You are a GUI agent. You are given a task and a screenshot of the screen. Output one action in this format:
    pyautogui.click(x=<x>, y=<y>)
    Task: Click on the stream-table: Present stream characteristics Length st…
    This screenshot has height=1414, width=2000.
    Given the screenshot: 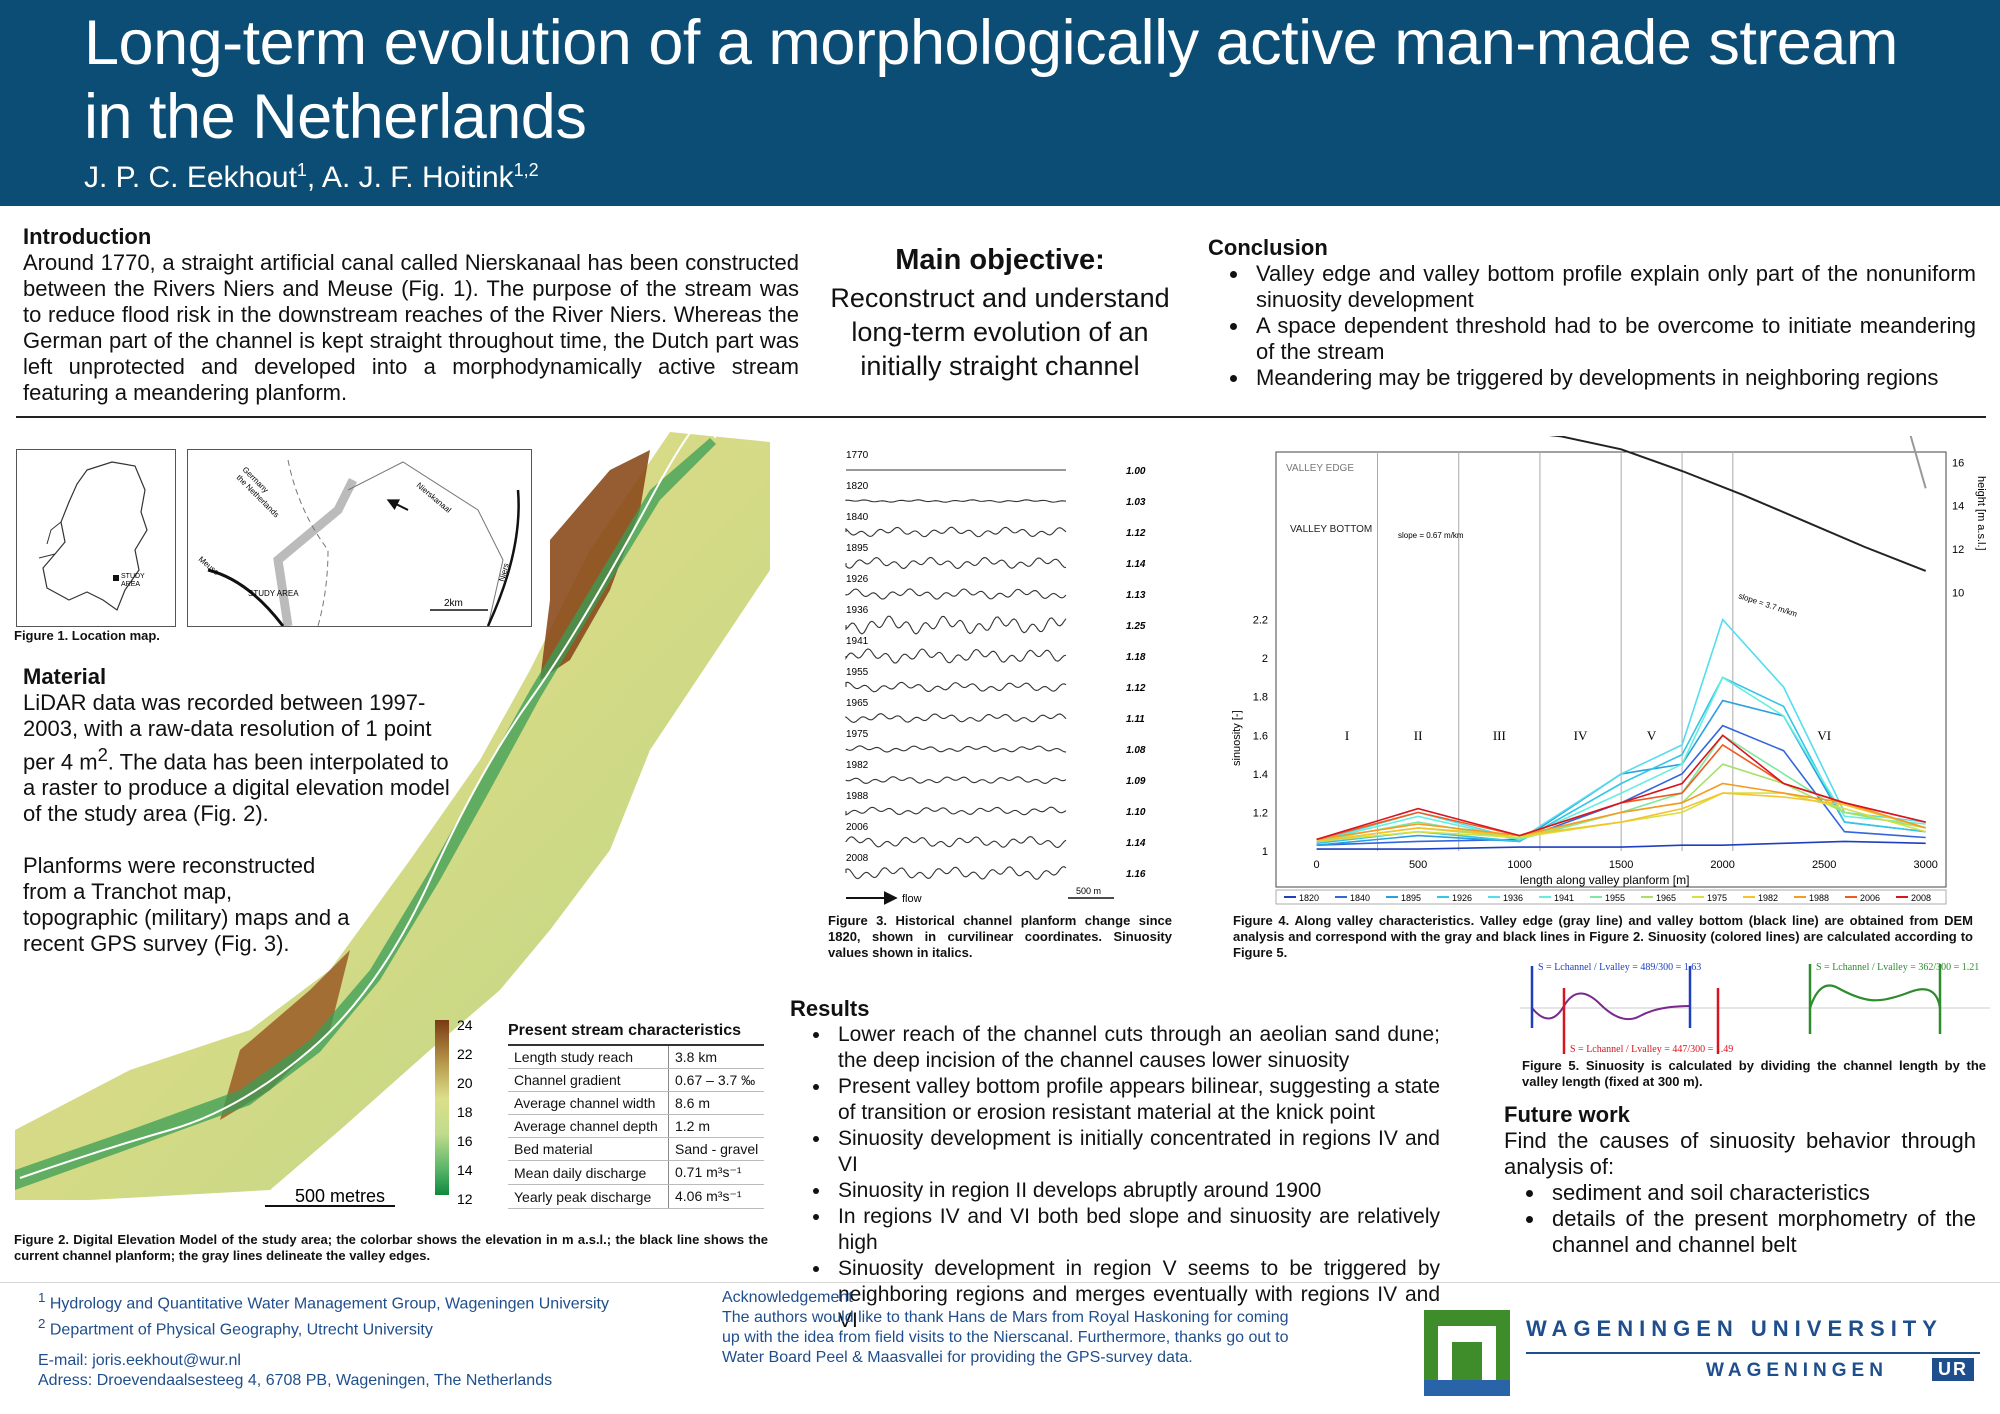 What is the action you would take?
    pyautogui.click(x=636, y=1114)
    